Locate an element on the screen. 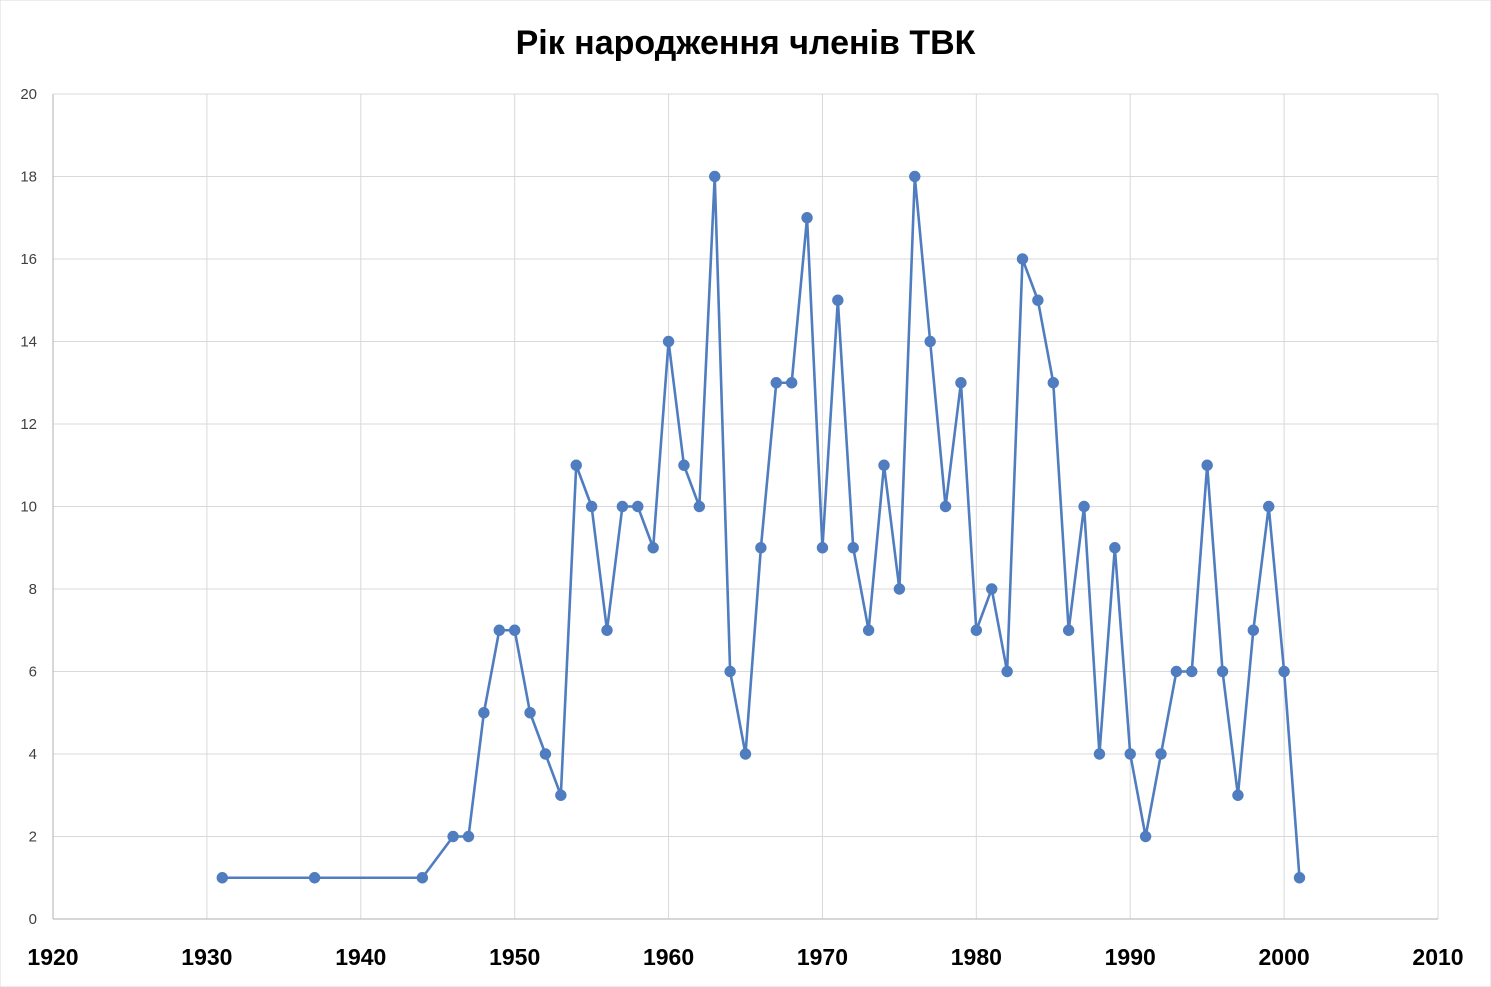 The width and height of the screenshot is (1491, 987). x-tick-label: 2000 is located at coordinates (1284, 957).